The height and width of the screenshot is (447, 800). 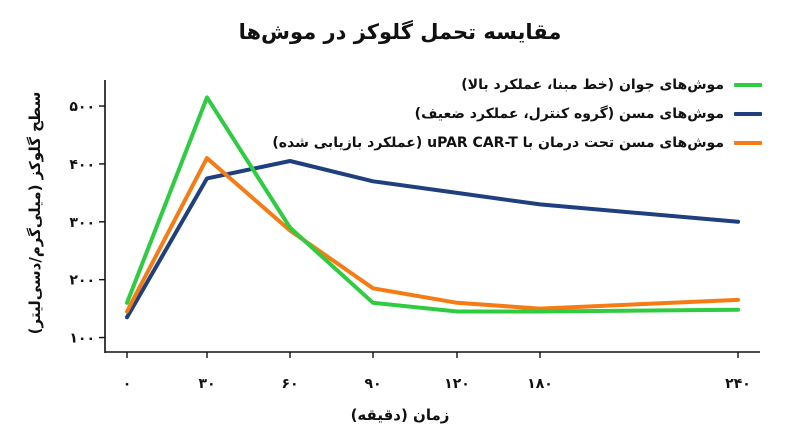 I want to click on legend-swatch-blue, so click(x=748, y=113).